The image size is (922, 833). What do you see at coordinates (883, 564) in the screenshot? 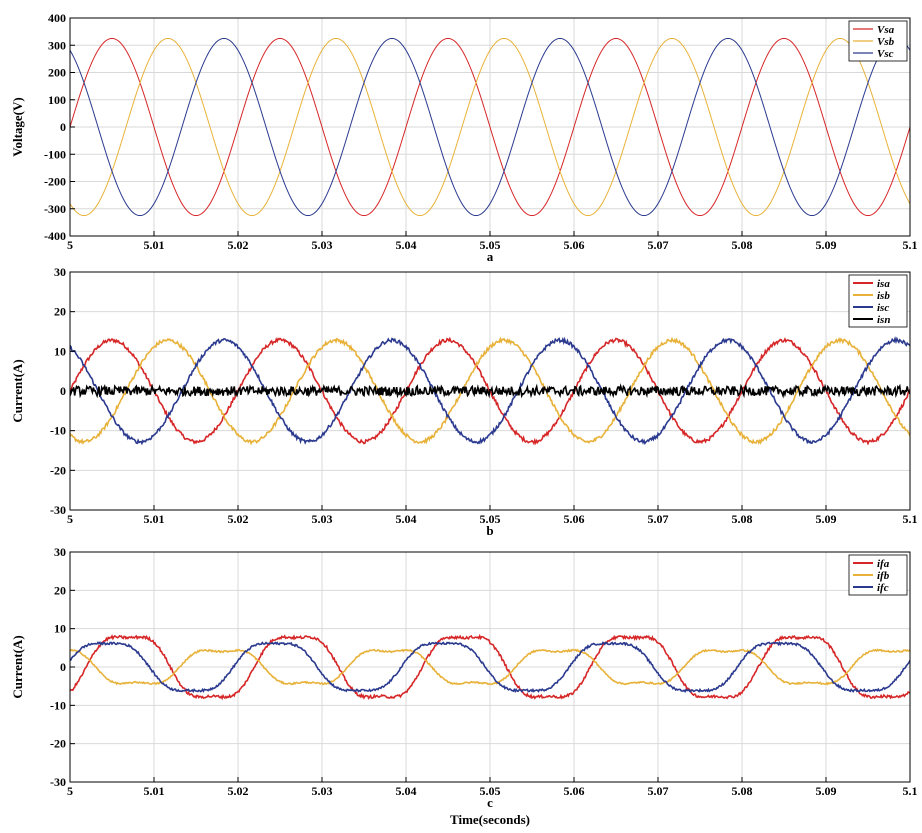
I see `legend-label-ifa: ifa` at bounding box center [883, 564].